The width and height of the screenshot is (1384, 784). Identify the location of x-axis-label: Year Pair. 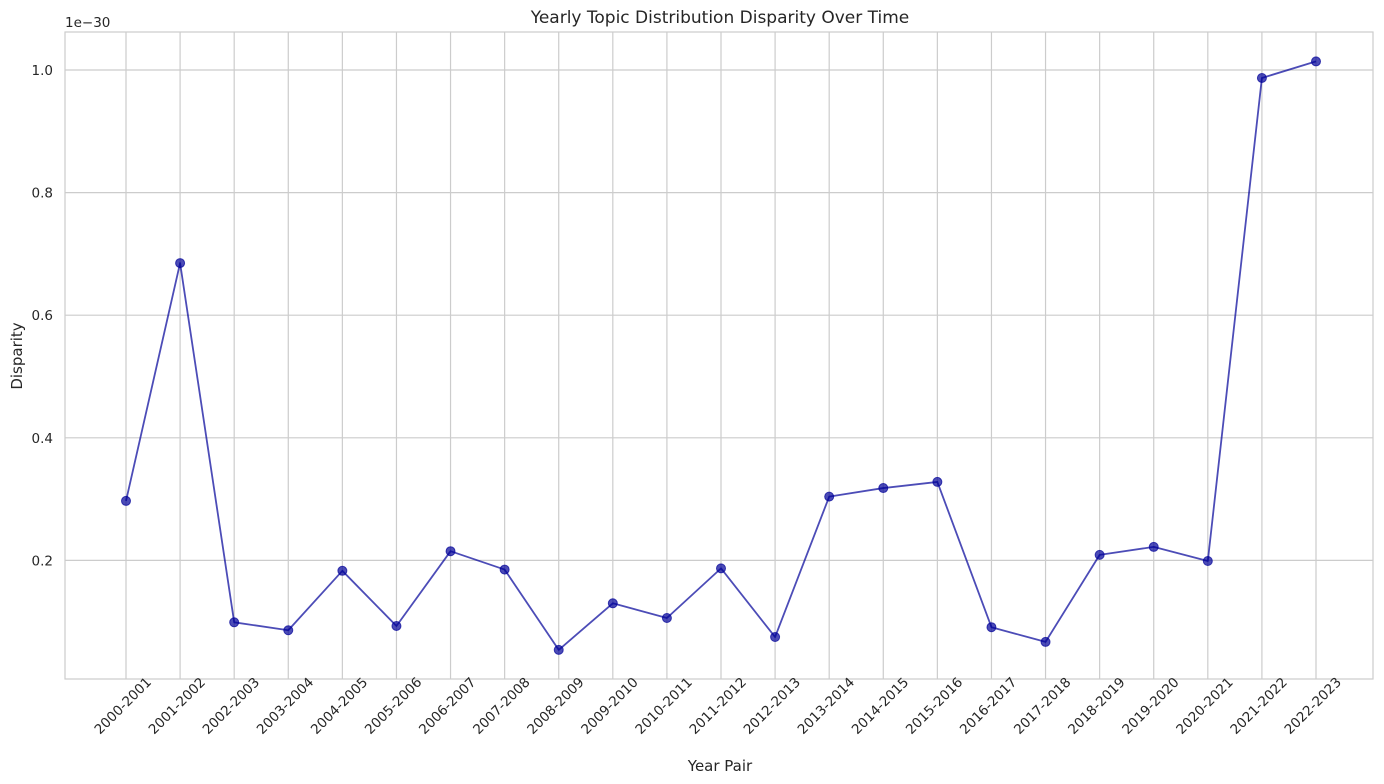
(720, 766).